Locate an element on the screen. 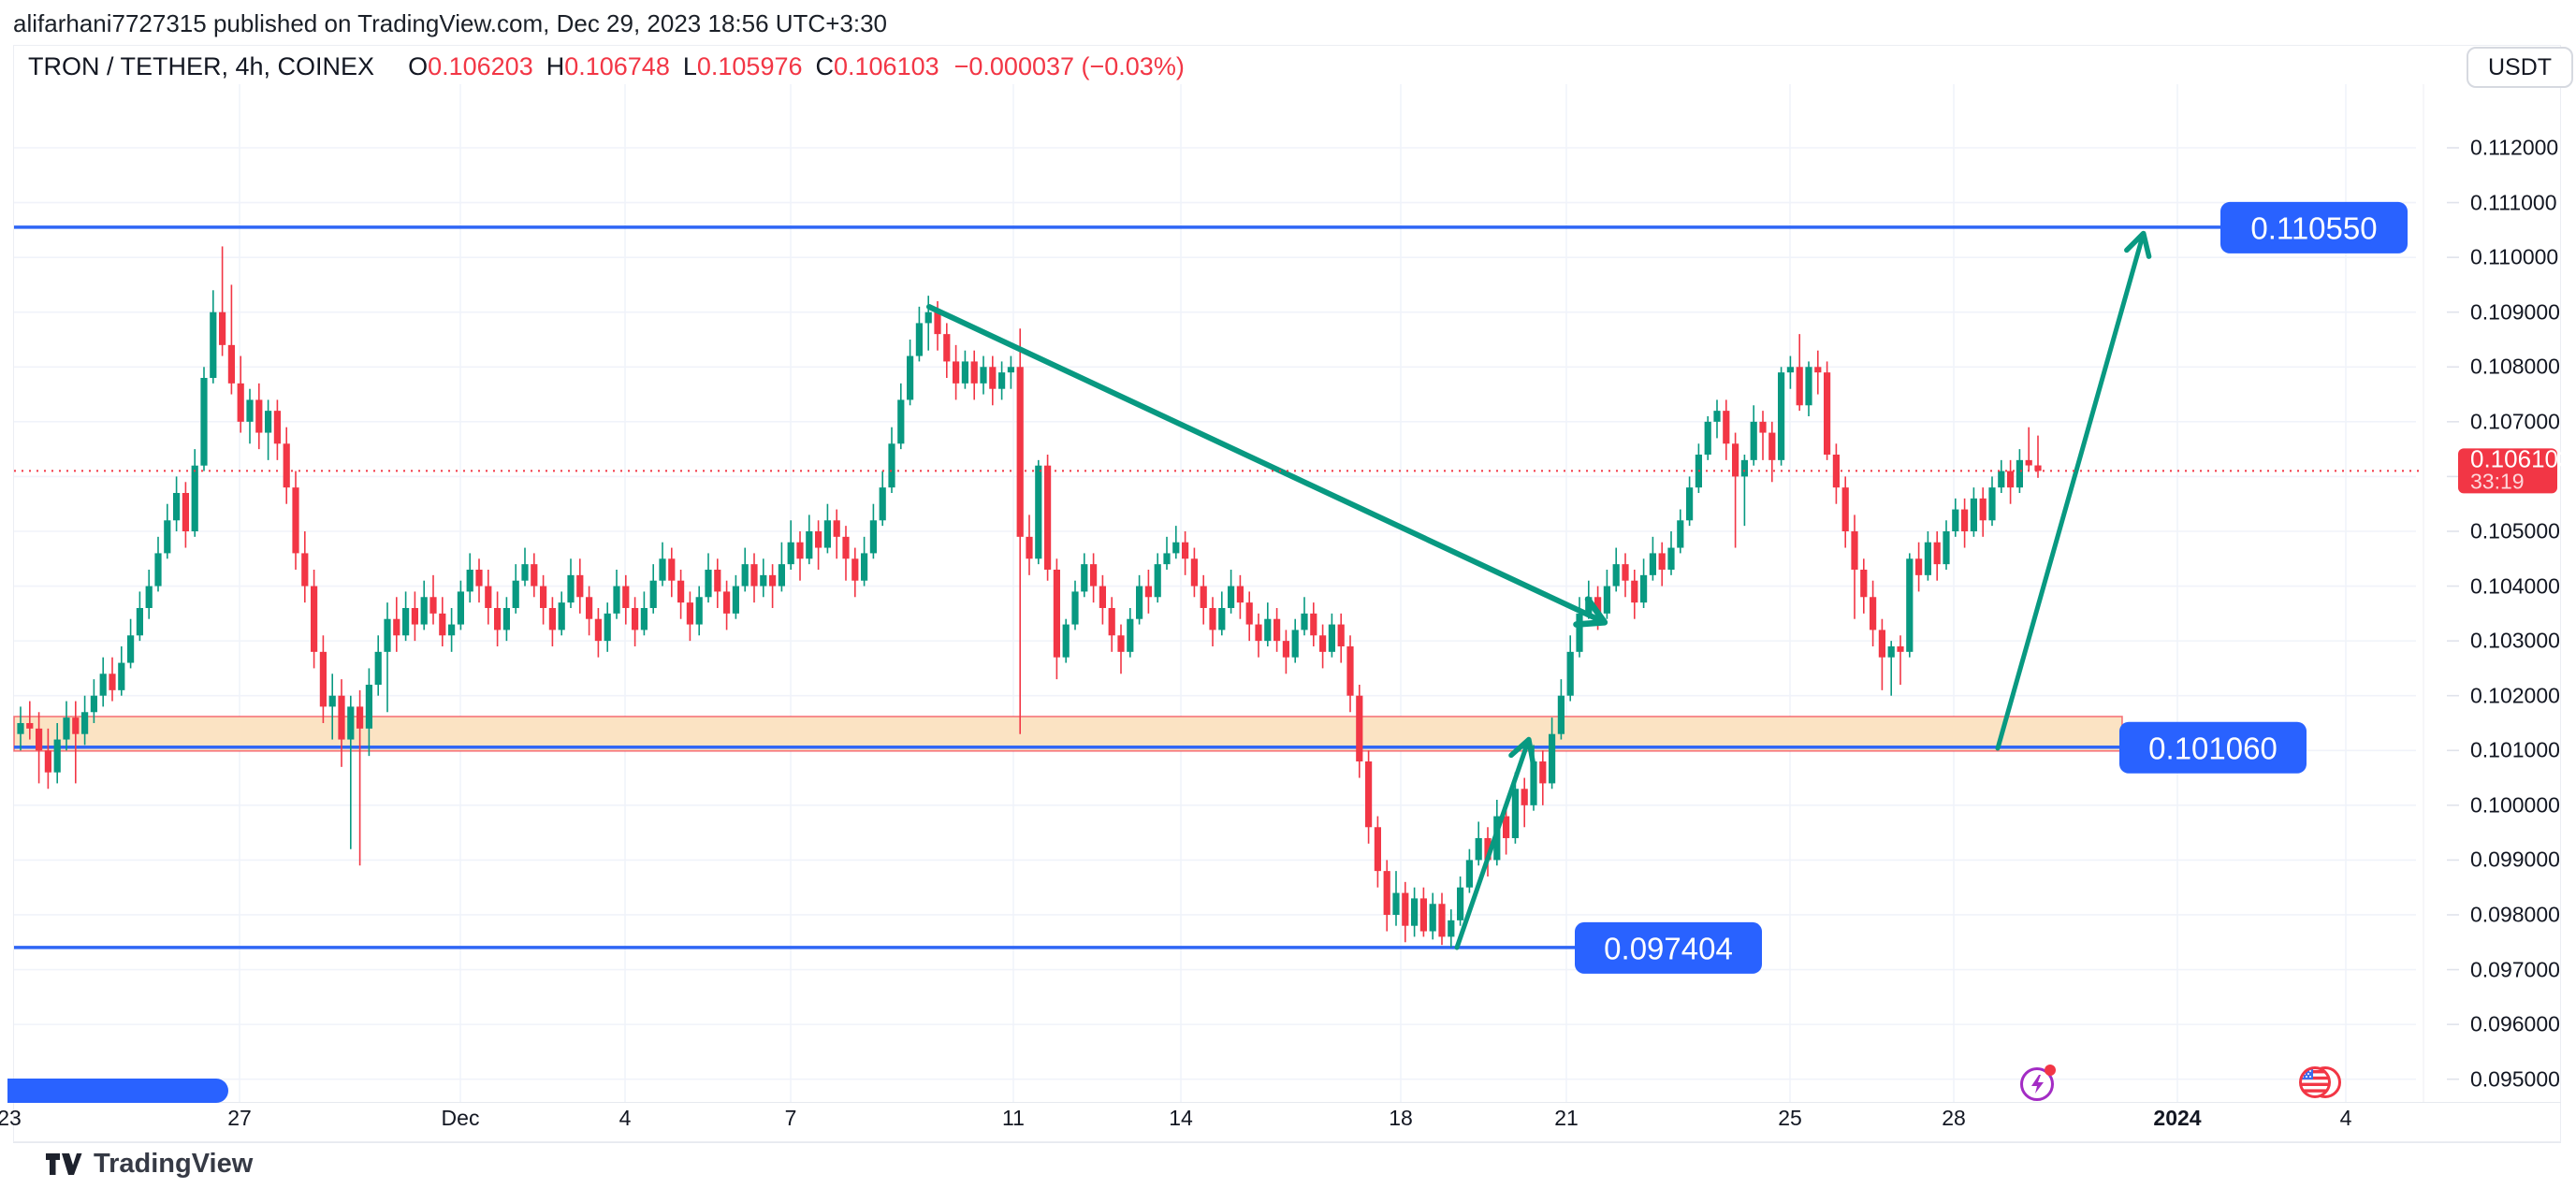 Image resolution: width=2576 pixels, height=1188 pixels. tradingview-logo-icon is located at coordinates (63, 1164).